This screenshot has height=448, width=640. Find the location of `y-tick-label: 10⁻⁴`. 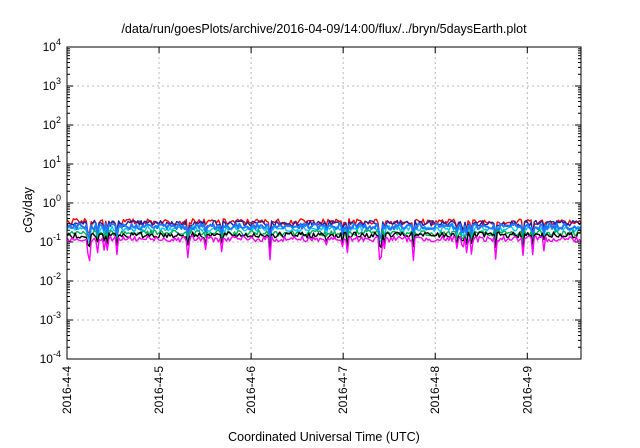

y-tick-label: 10⁻⁴ is located at coordinates (50, 357).